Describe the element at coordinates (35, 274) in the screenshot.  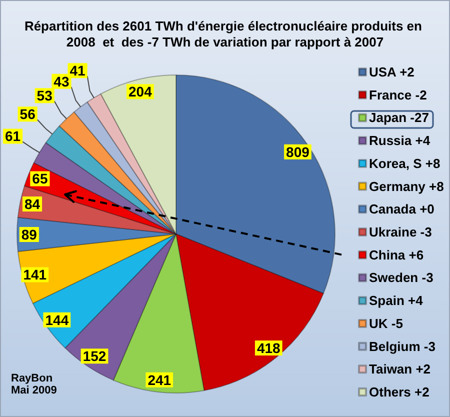
I see `data-label: 141` at that location.